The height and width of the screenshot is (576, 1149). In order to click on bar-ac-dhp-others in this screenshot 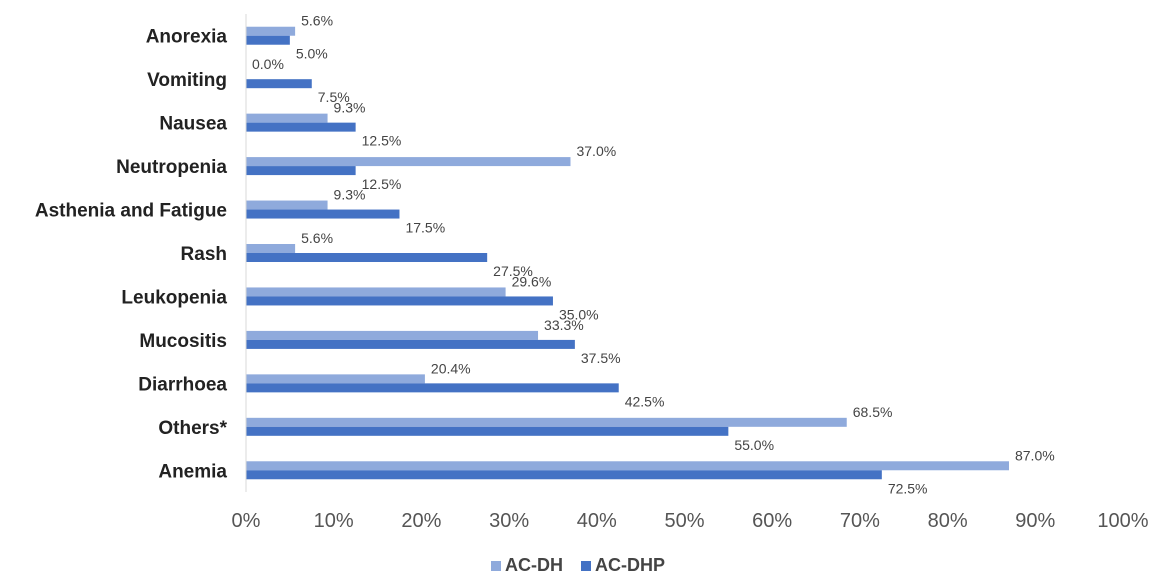, I will do `click(487, 431)`.